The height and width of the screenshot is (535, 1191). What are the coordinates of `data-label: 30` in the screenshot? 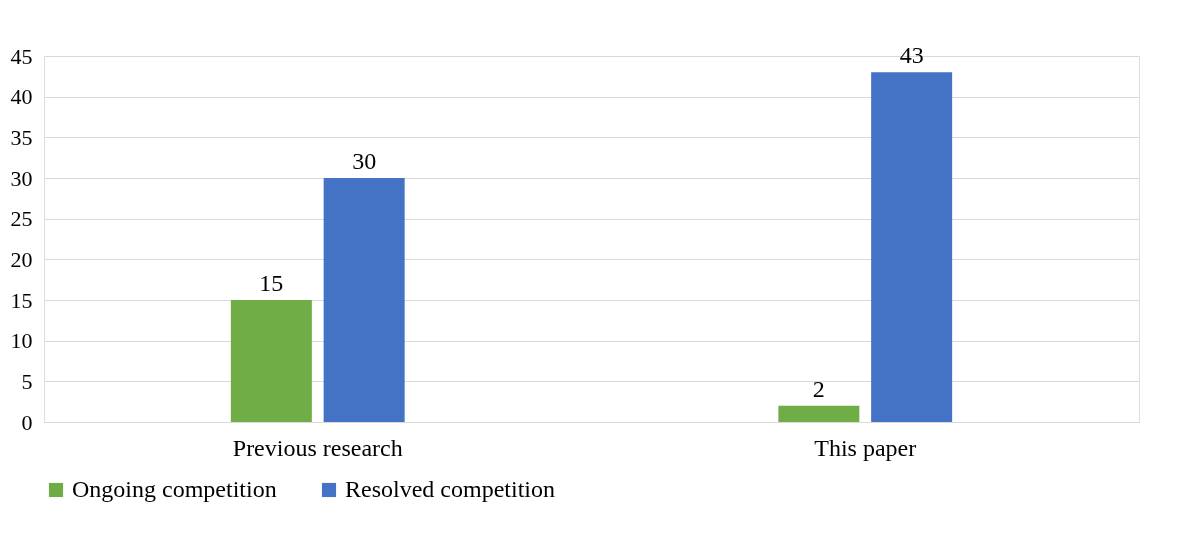 It's located at (364, 161).